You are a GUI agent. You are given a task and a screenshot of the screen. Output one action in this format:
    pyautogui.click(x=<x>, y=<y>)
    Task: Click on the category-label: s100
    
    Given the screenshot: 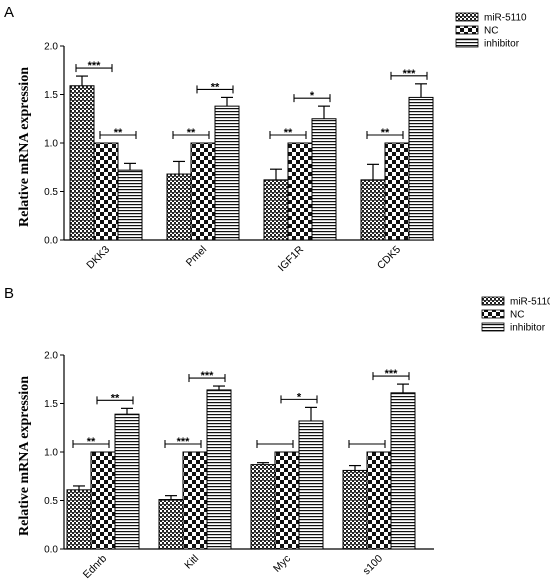 What is the action you would take?
    pyautogui.click(x=373, y=565)
    